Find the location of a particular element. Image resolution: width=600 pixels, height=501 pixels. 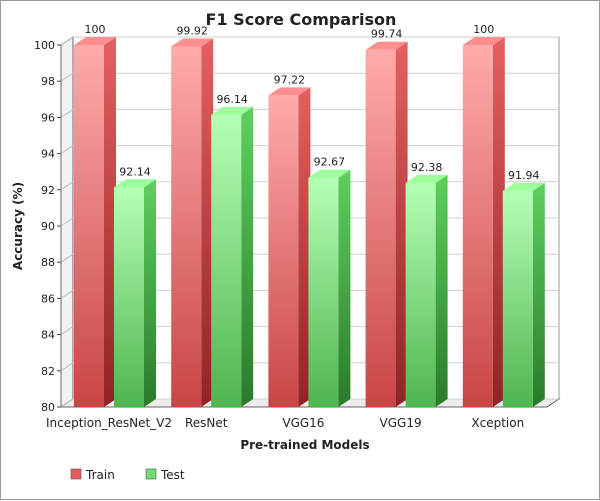

data-label-train-3: 99.74 is located at coordinates (387, 34).